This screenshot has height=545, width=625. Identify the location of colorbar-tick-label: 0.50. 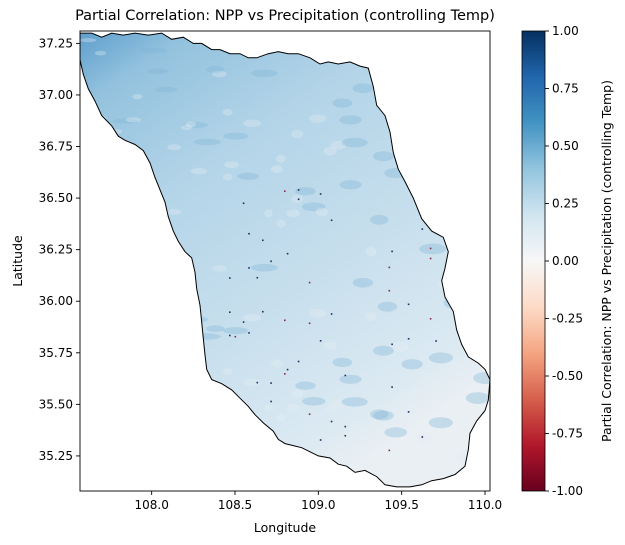
(565, 146).